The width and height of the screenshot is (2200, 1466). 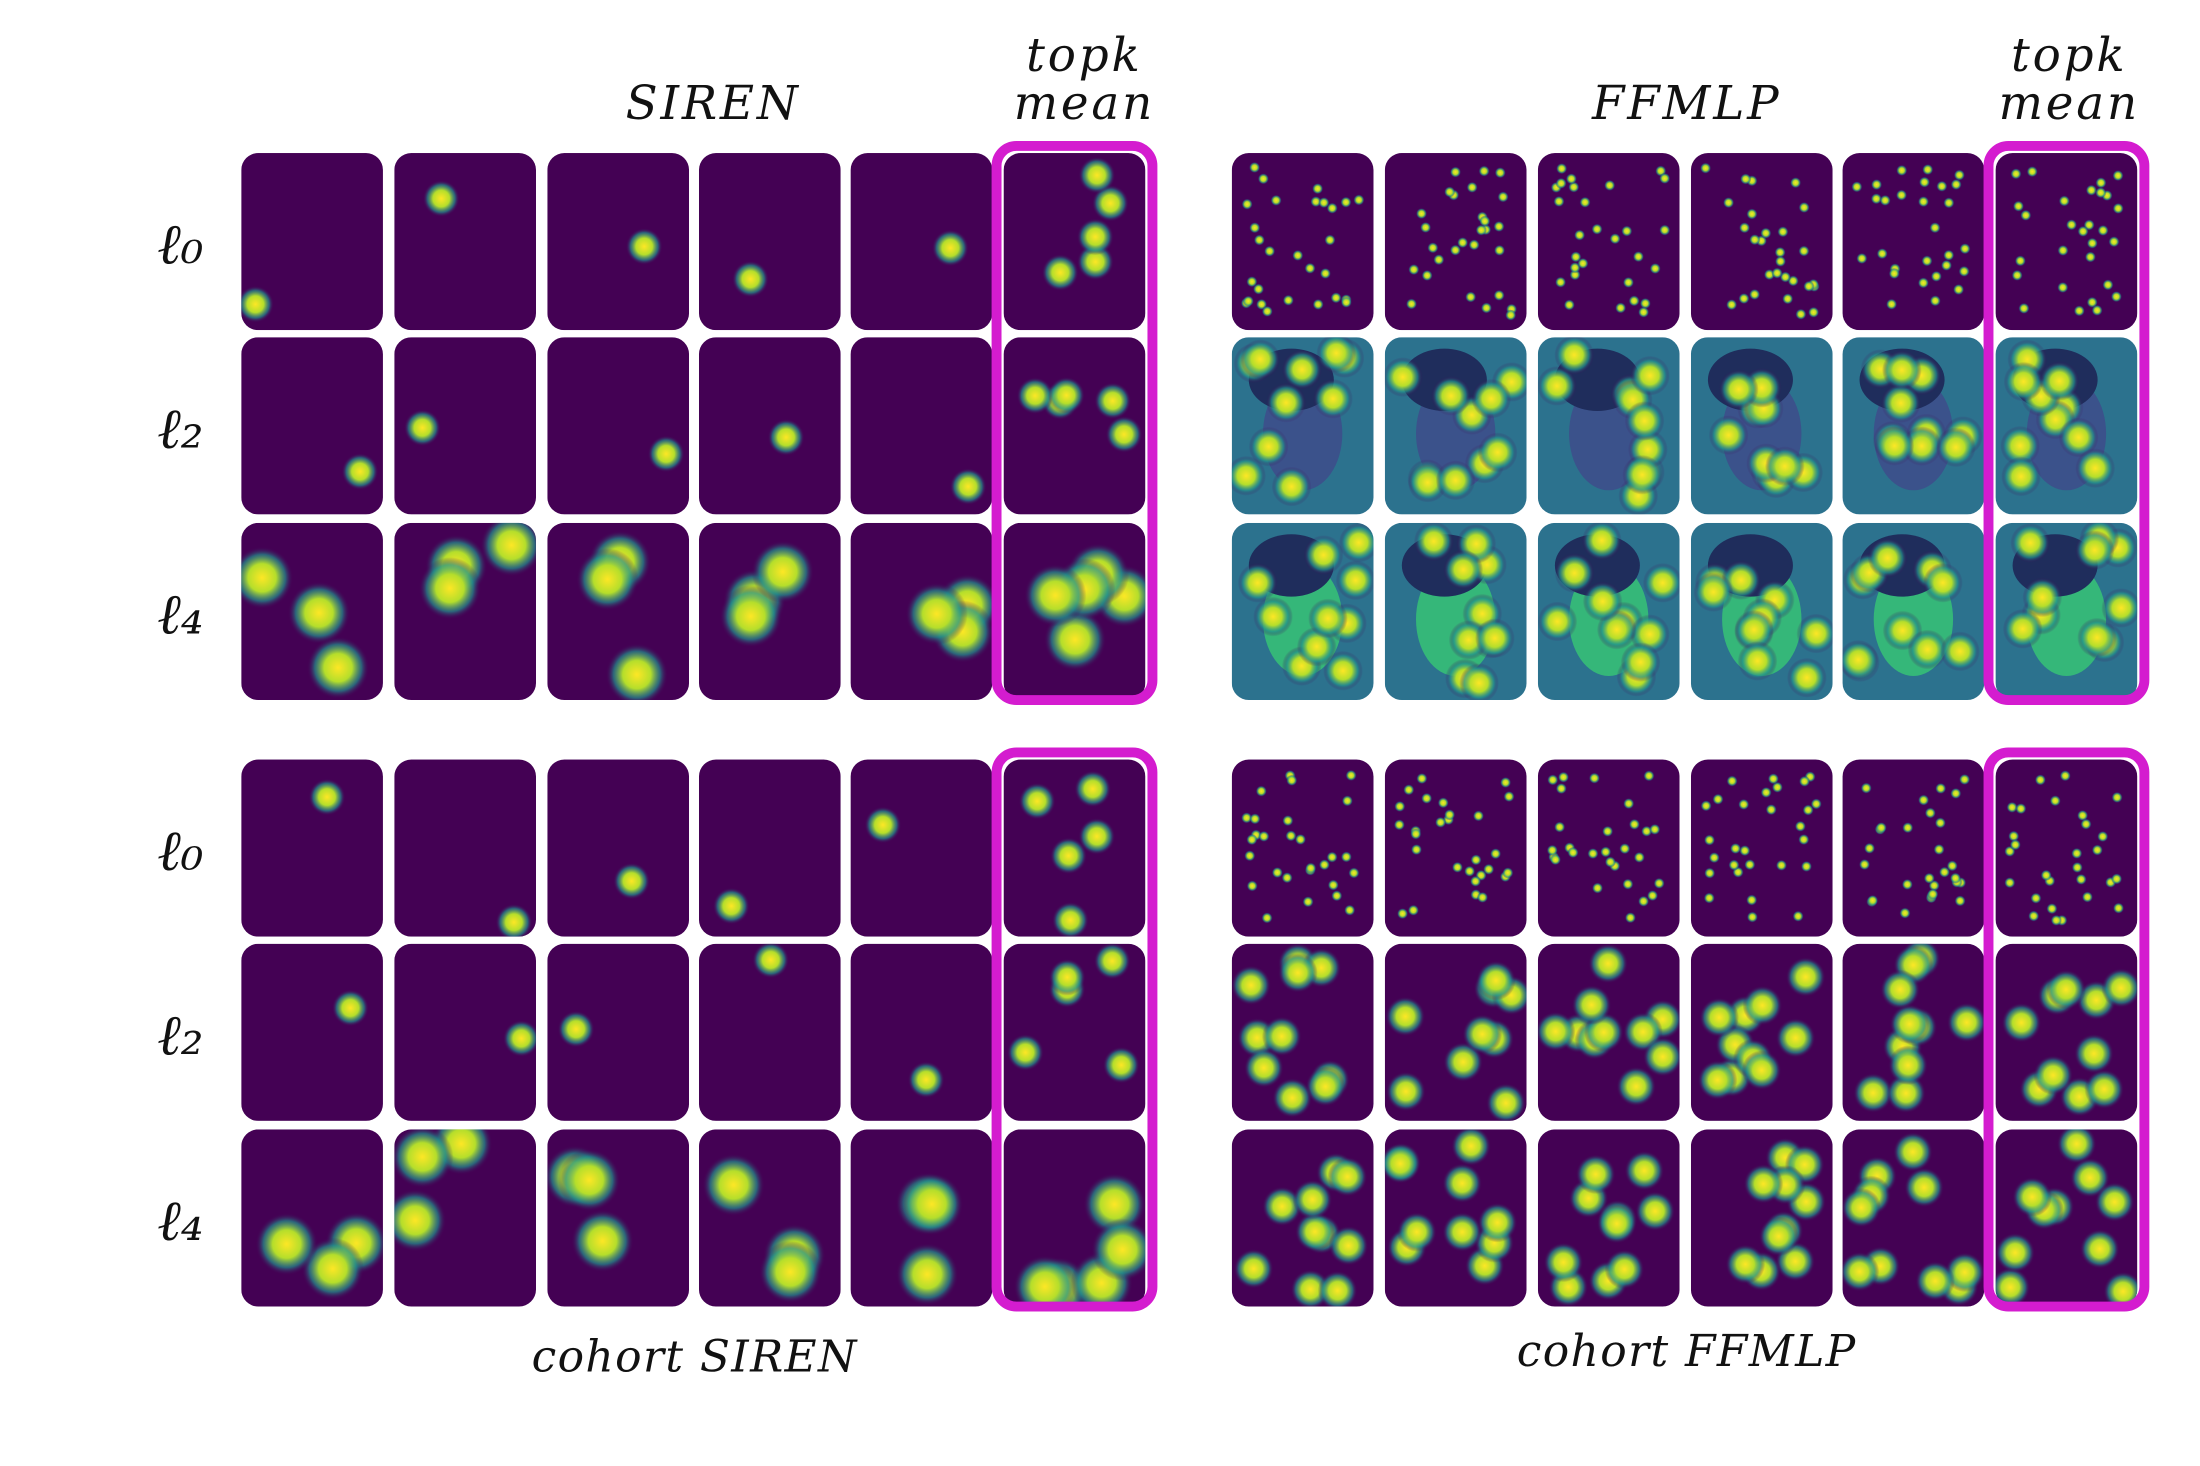 What do you see at coordinates (2066, 1029) in the screenshot?
I see `topk-highlight` at bounding box center [2066, 1029].